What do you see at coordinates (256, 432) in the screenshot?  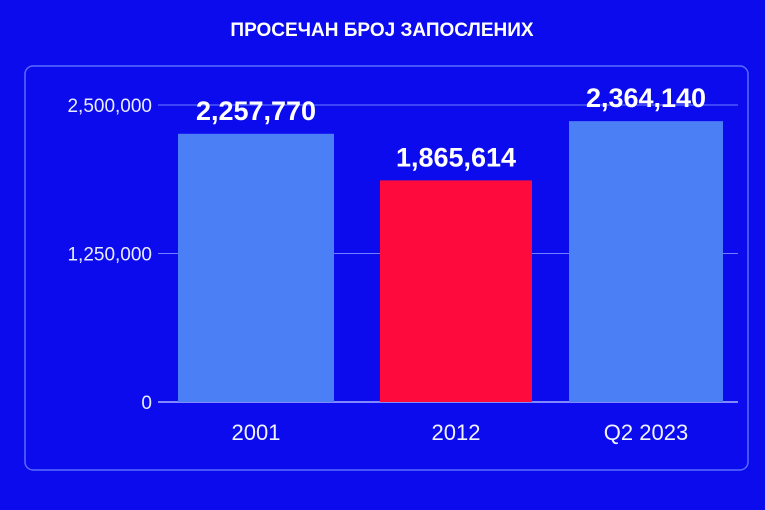 I see `x-tick-label: 2001` at bounding box center [256, 432].